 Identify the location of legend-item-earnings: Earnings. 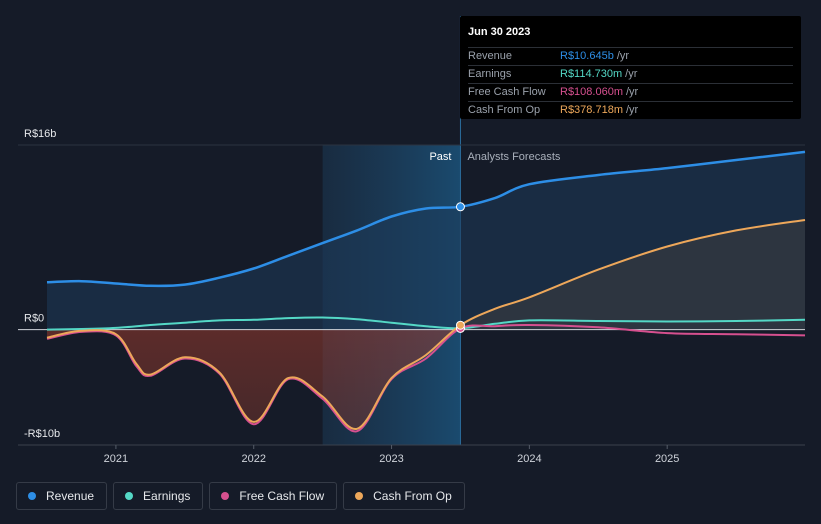
(158, 496).